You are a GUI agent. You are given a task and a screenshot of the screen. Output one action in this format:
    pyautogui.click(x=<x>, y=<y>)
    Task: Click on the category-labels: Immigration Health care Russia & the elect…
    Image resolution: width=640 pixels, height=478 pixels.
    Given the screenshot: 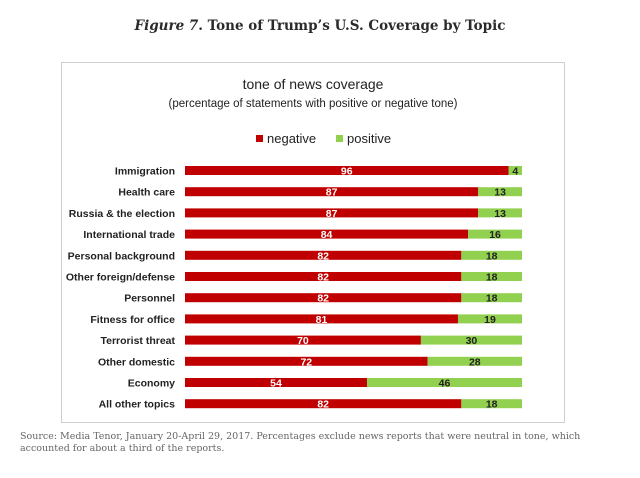 What is the action you would take?
    pyautogui.click(x=121, y=288)
    